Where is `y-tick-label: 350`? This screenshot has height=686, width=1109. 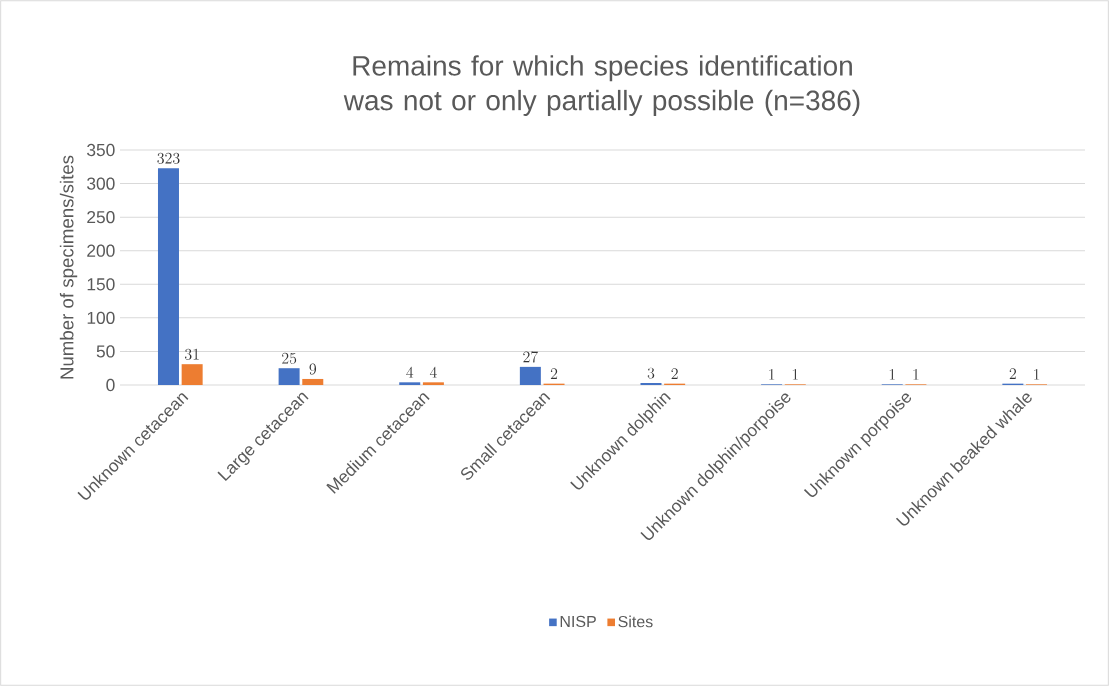
y-tick-label: 350 is located at coordinates (101, 150).